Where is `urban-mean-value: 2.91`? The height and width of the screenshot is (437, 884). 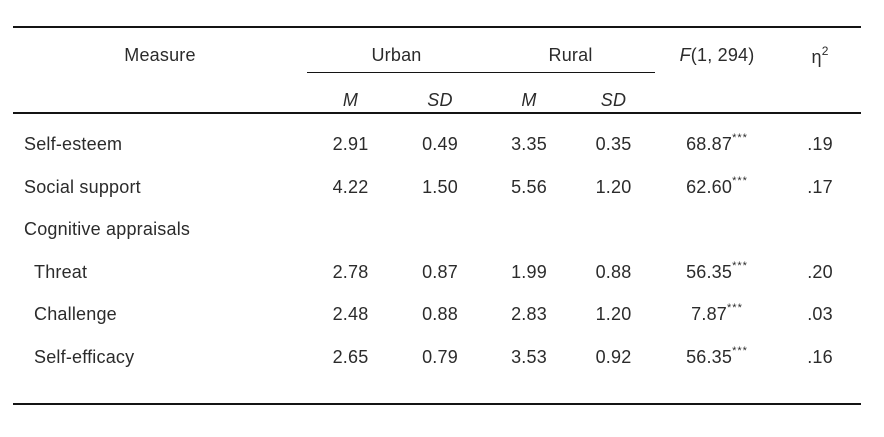
urban-mean-value: 2.91 is located at coordinates (350, 144).